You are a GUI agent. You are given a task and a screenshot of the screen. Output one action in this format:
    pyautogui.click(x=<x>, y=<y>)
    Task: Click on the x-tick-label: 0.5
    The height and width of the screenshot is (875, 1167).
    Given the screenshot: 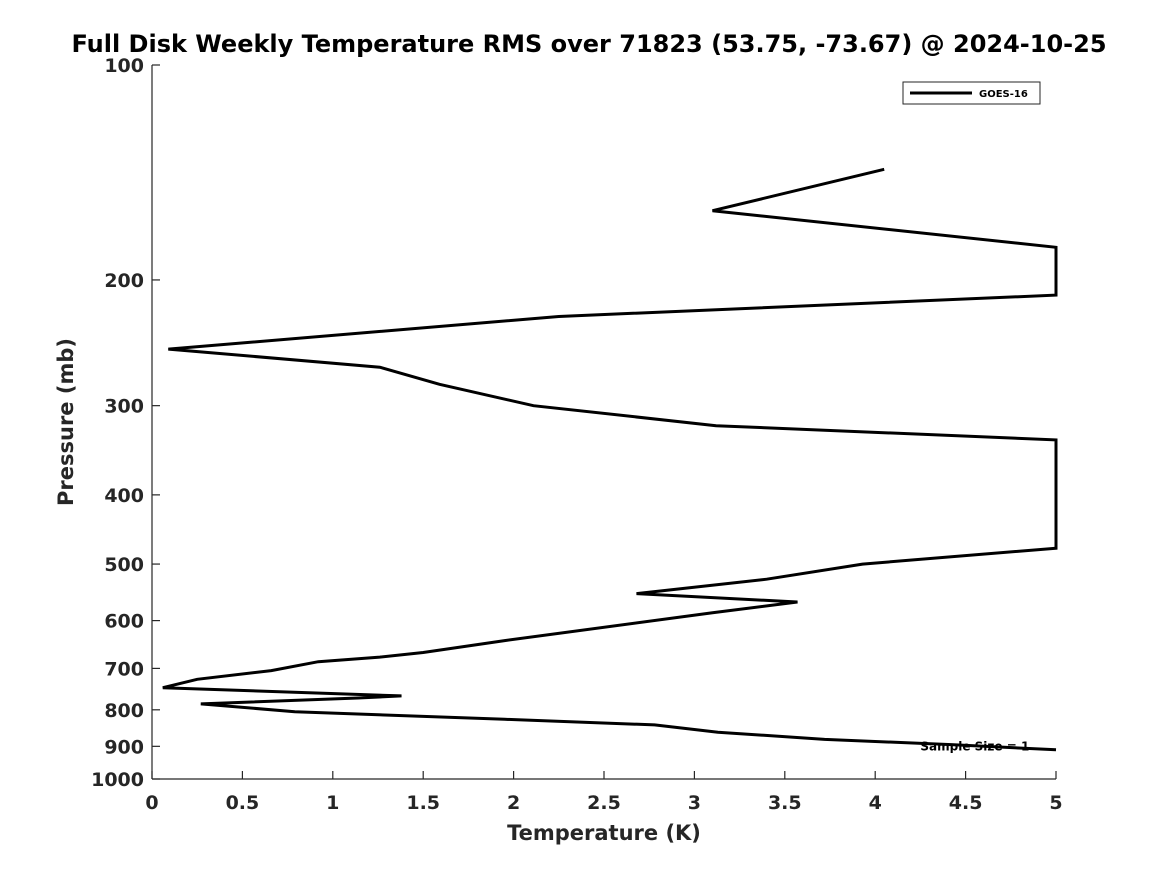 What is the action you would take?
    pyautogui.click(x=243, y=803)
    